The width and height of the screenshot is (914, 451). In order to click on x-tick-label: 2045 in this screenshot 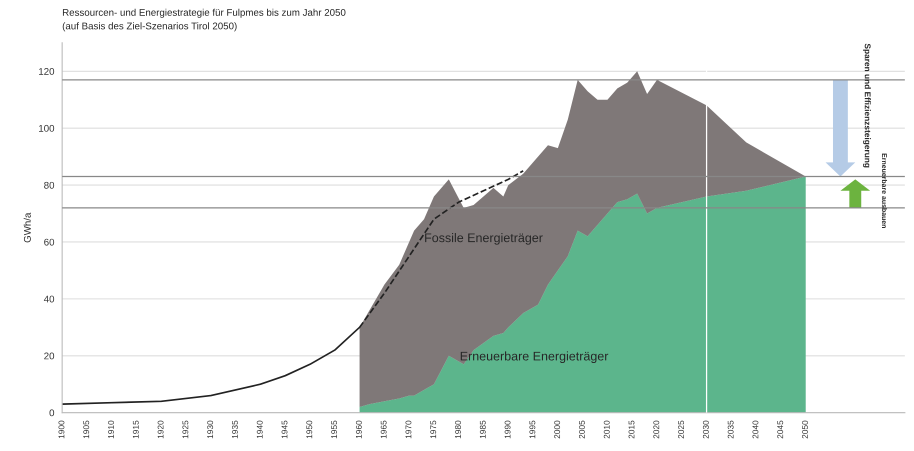, I will do `click(780, 429)`.